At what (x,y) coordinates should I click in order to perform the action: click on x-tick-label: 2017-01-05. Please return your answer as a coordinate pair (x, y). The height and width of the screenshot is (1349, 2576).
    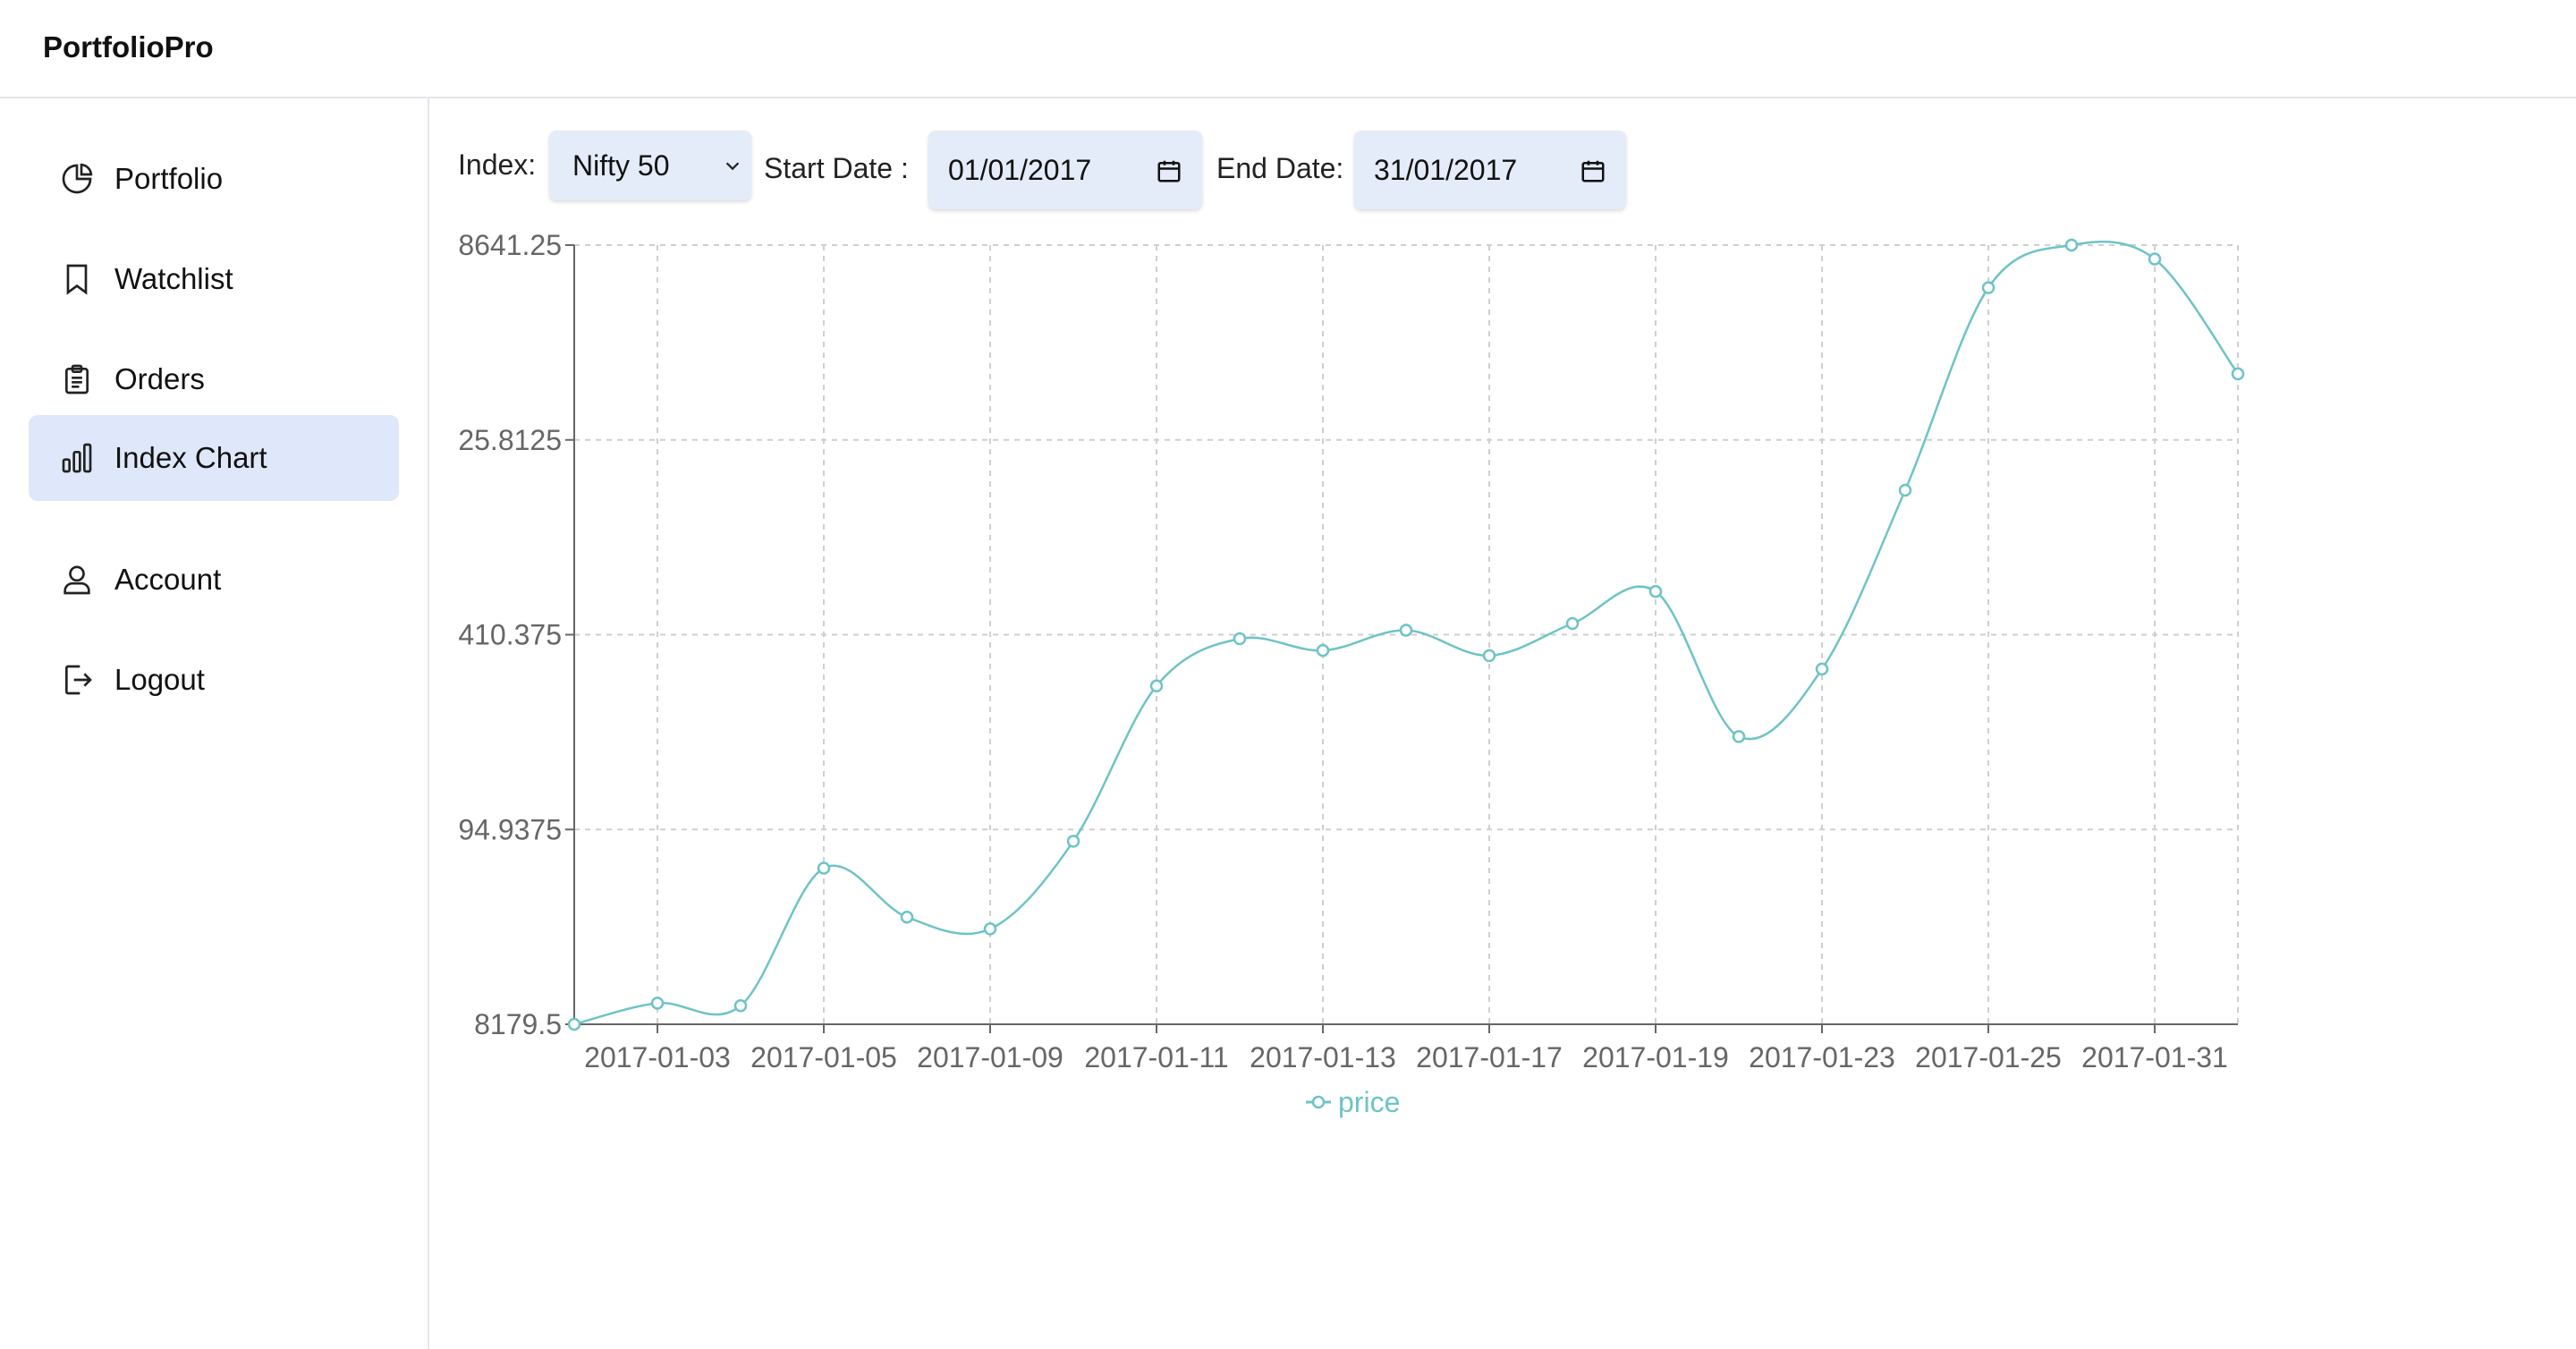
    Looking at the image, I should click on (823, 1057).